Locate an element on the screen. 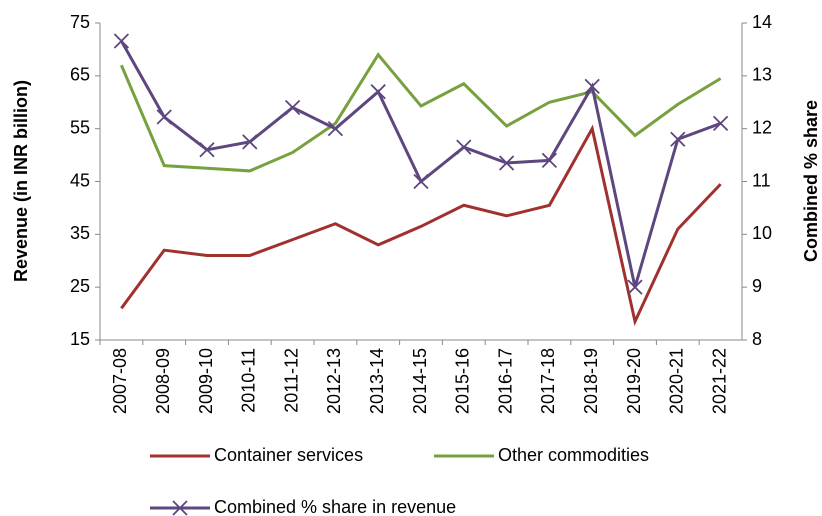 This screenshot has width=822, height=516. y-tick-label: 25 is located at coordinates (80, 286).